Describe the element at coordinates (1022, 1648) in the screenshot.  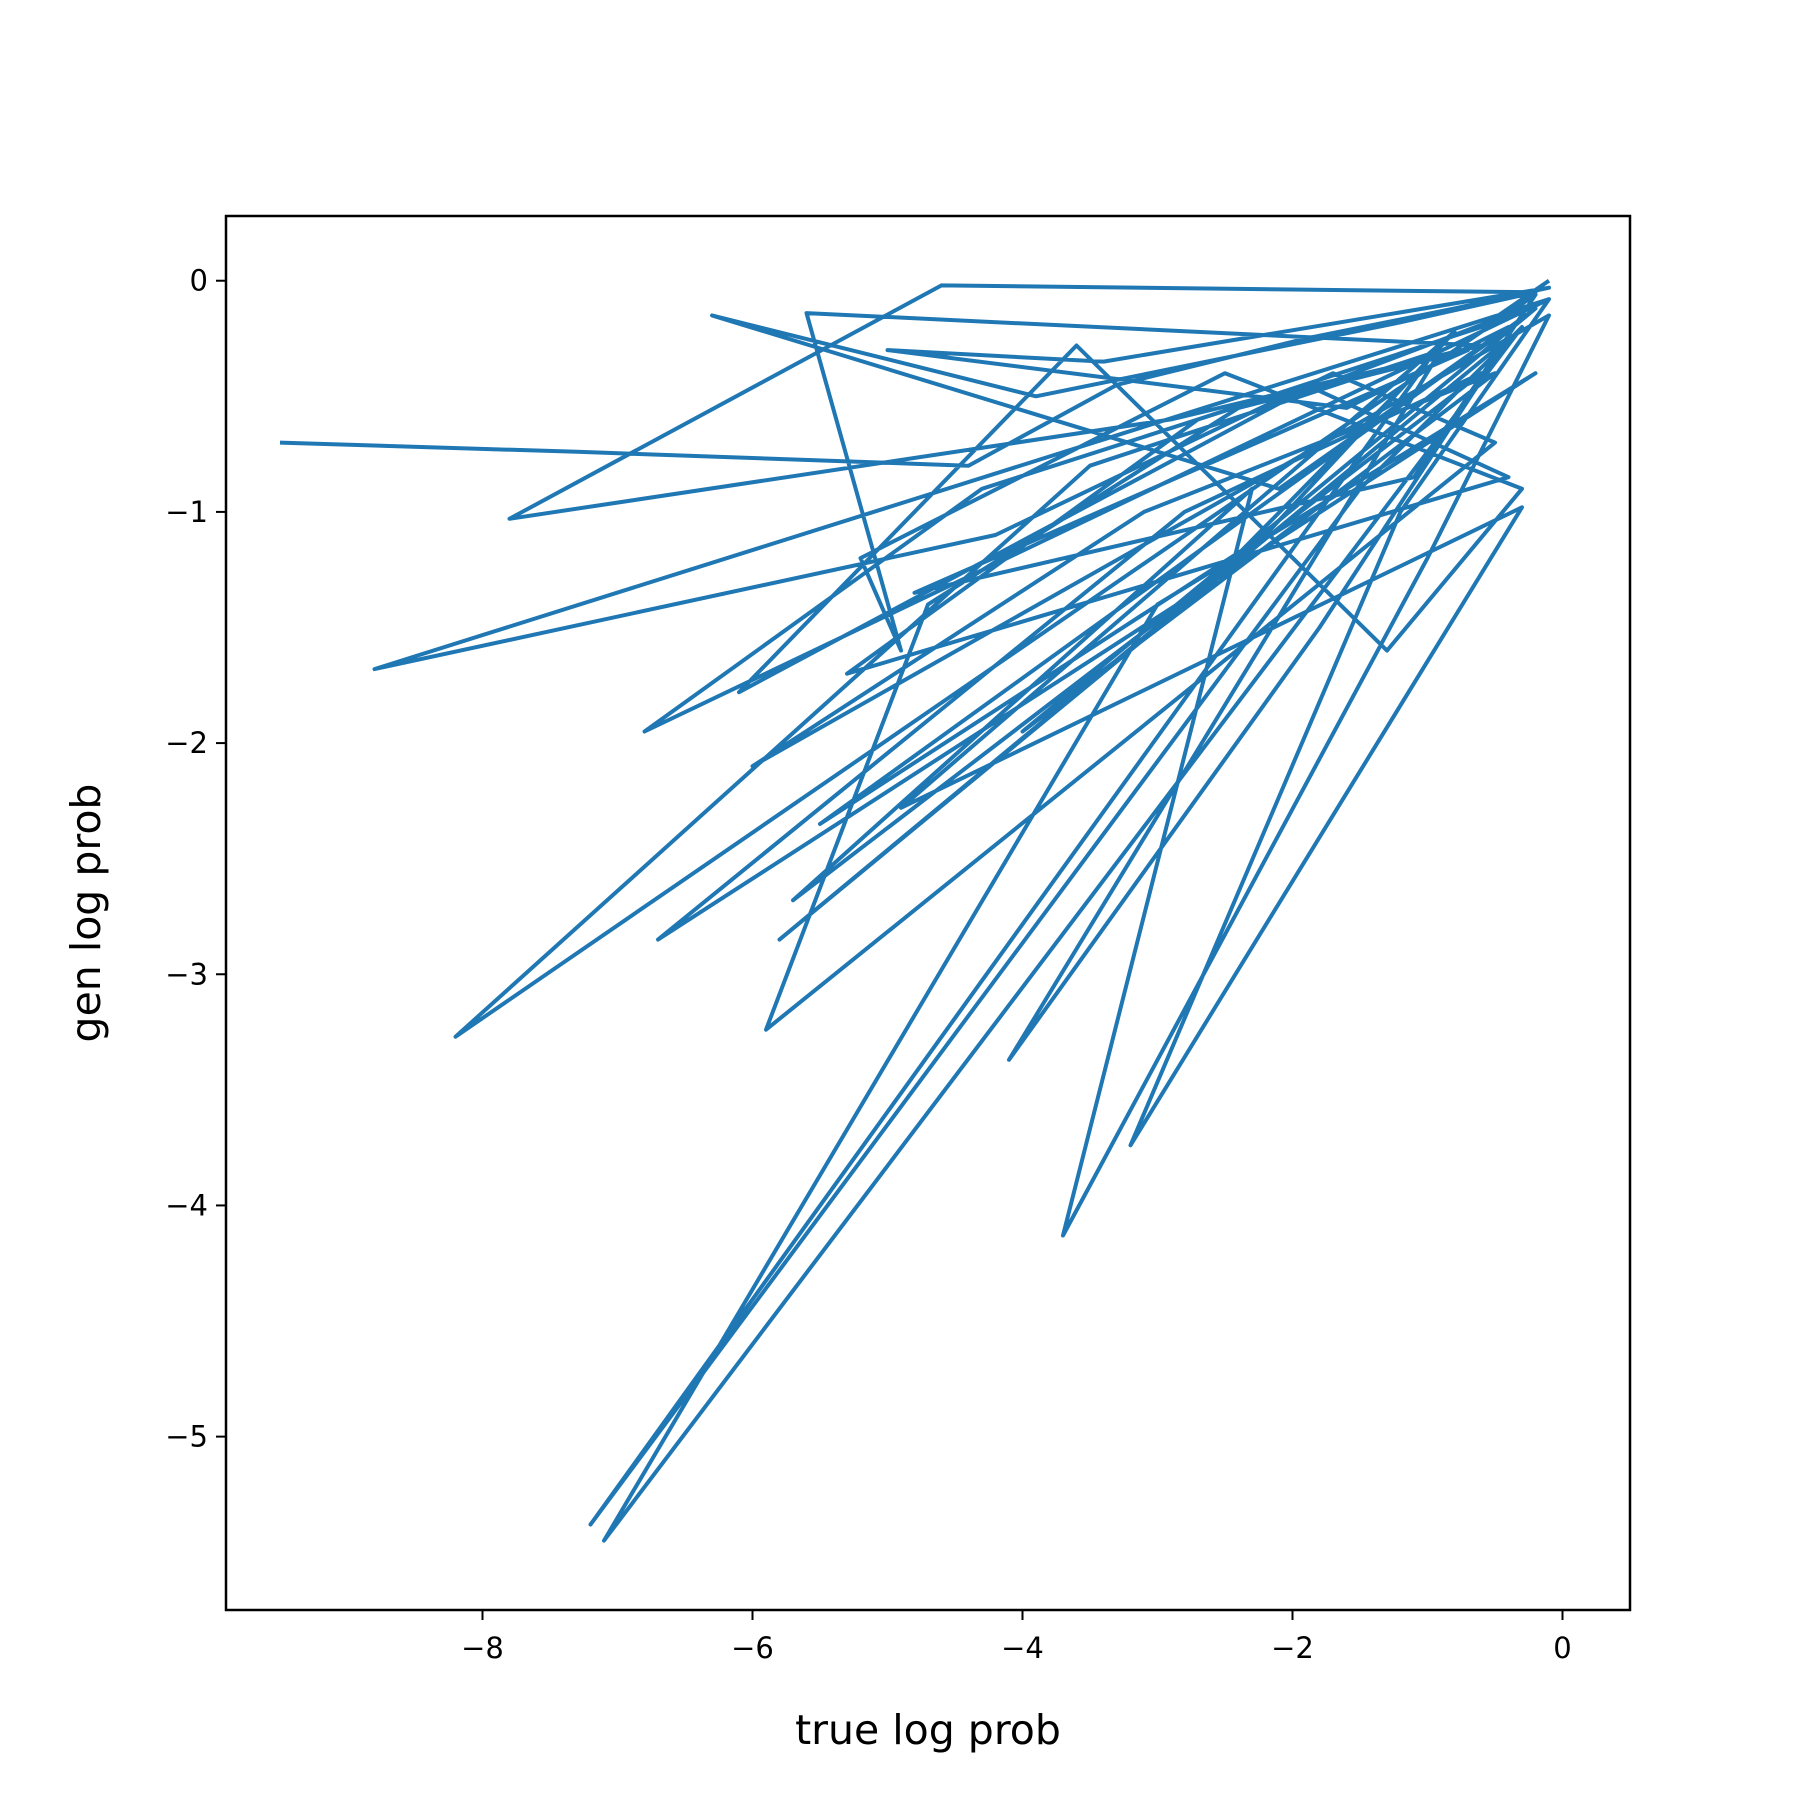
I see `x-tick-label: −4` at that location.